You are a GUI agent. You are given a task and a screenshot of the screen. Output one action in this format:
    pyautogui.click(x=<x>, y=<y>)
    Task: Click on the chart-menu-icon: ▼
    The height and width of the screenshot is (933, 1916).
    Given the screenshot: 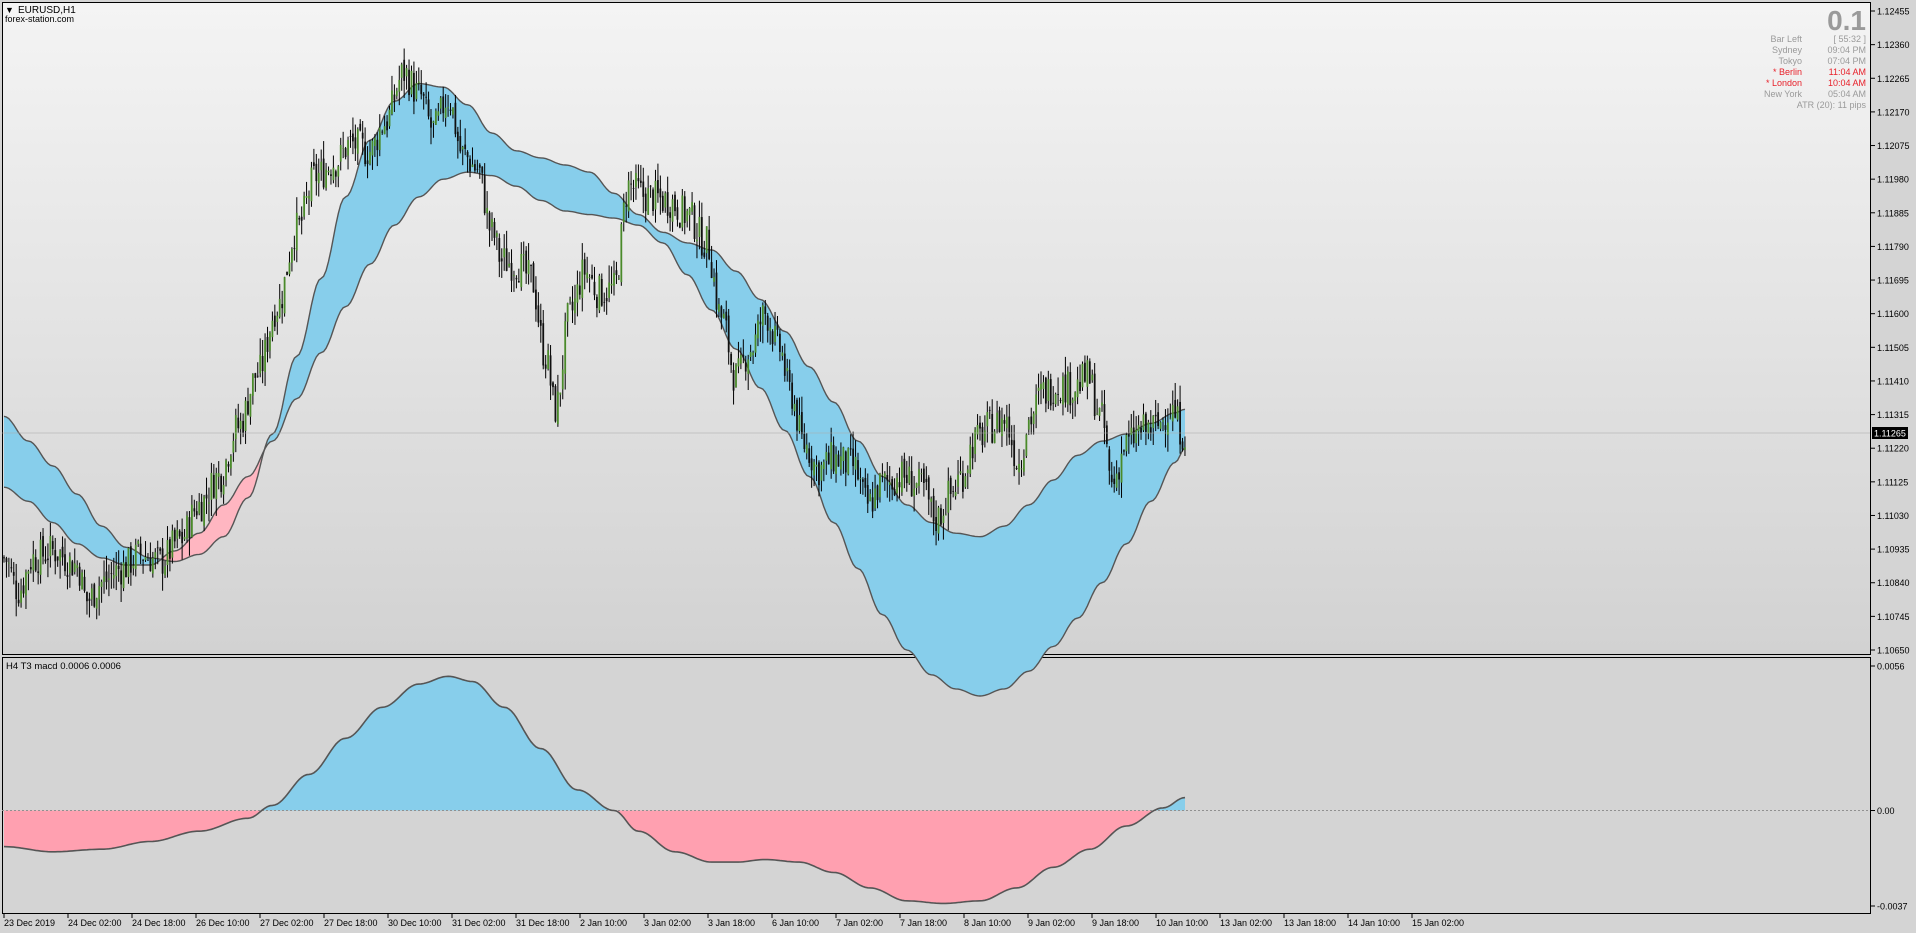 What is the action you would take?
    pyautogui.click(x=9, y=10)
    